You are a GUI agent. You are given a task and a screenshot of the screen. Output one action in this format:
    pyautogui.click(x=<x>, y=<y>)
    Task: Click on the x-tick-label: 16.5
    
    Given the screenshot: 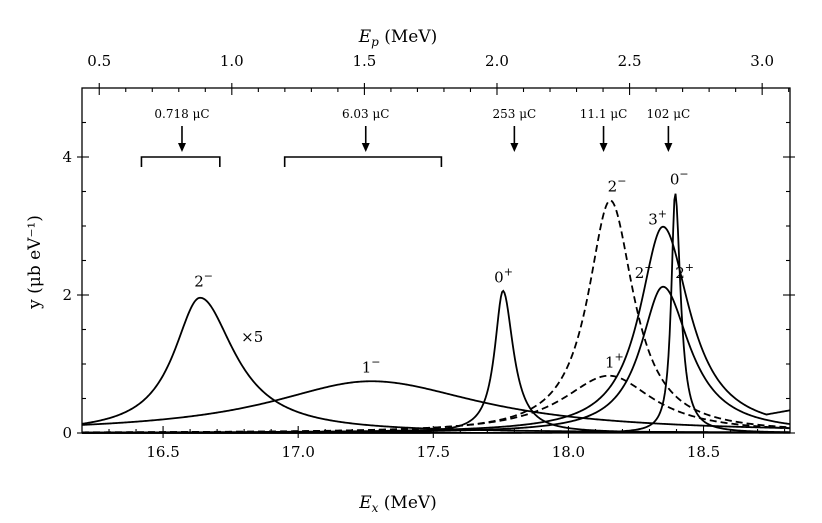 What is the action you would take?
    pyautogui.click(x=162, y=452)
    